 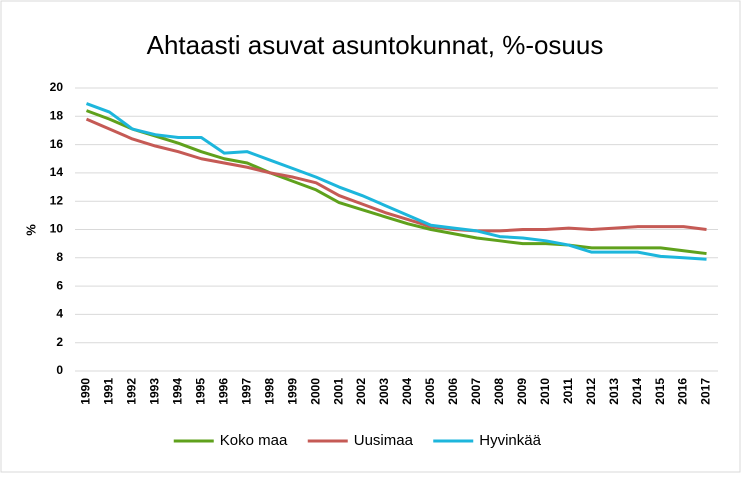 What do you see at coordinates (200, 391) in the screenshot?
I see `x-tick-label: 1995` at bounding box center [200, 391].